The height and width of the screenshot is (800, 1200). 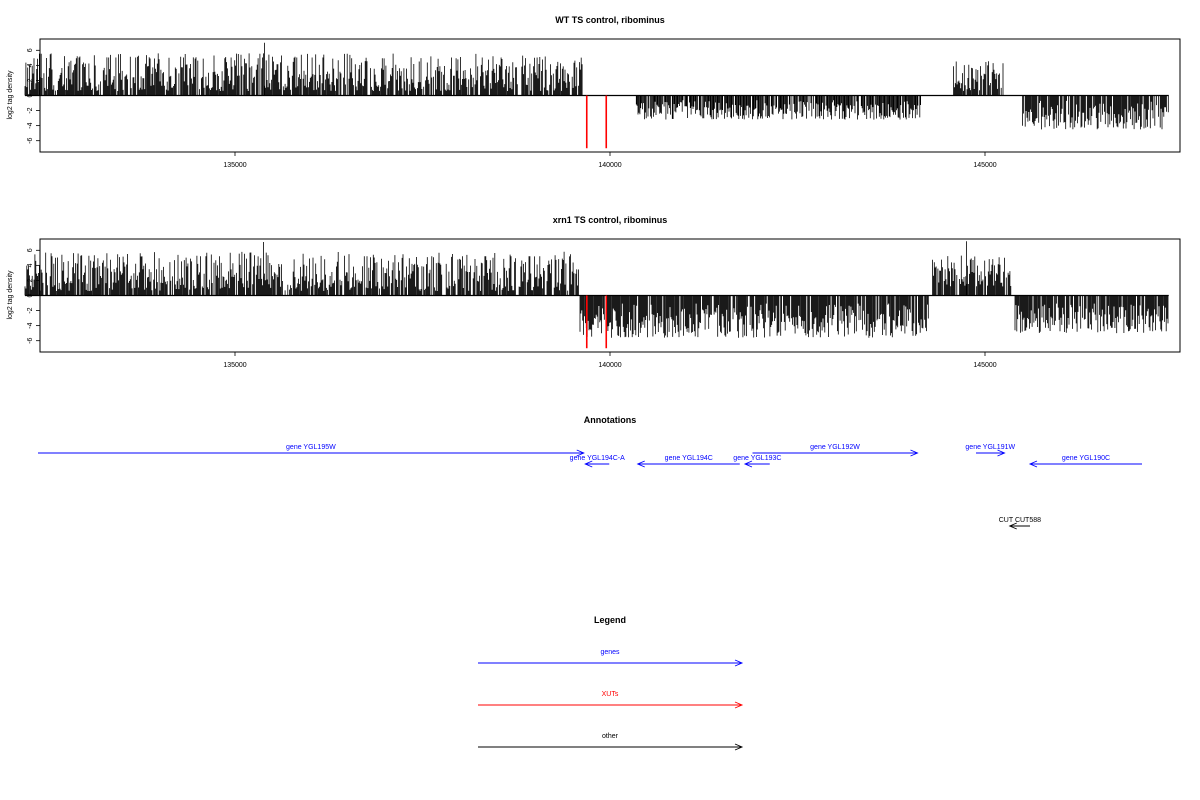 What do you see at coordinates (611, 705) in the screenshot?
I see `legend-arrow-xuts` at bounding box center [611, 705].